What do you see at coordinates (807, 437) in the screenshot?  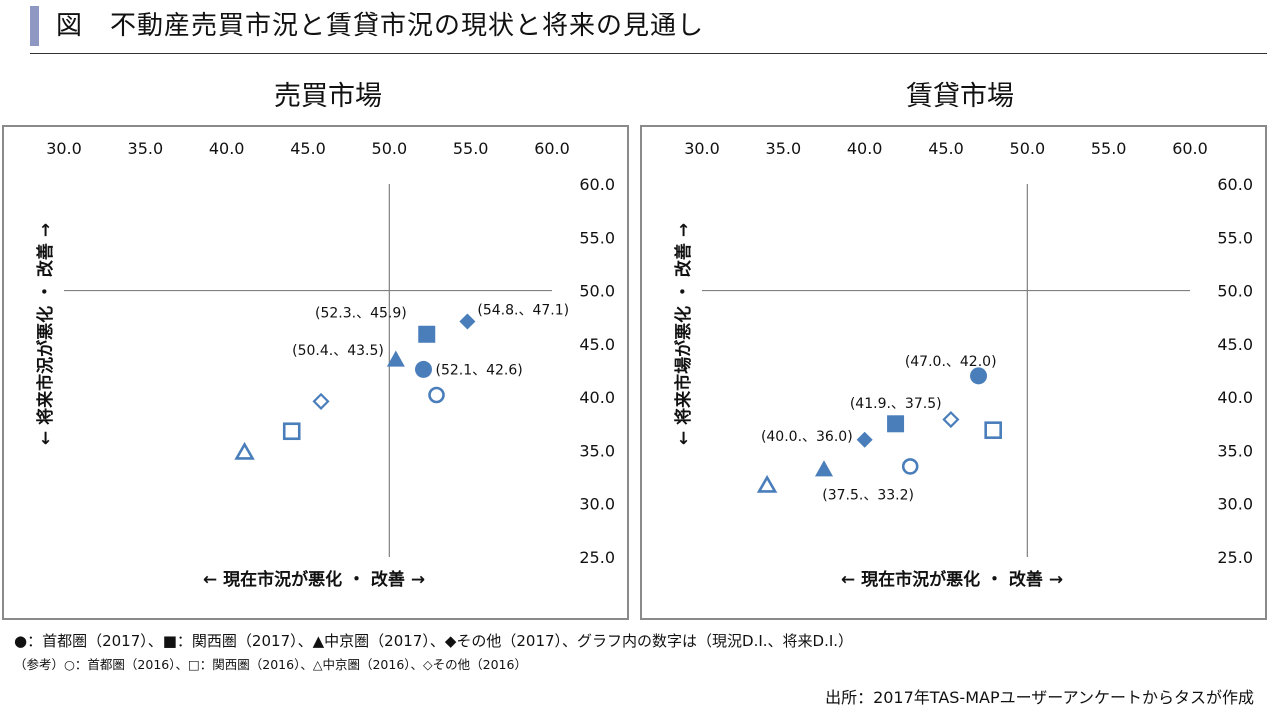 I see `data-label: (40.0.、36.0)` at bounding box center [807, 437].